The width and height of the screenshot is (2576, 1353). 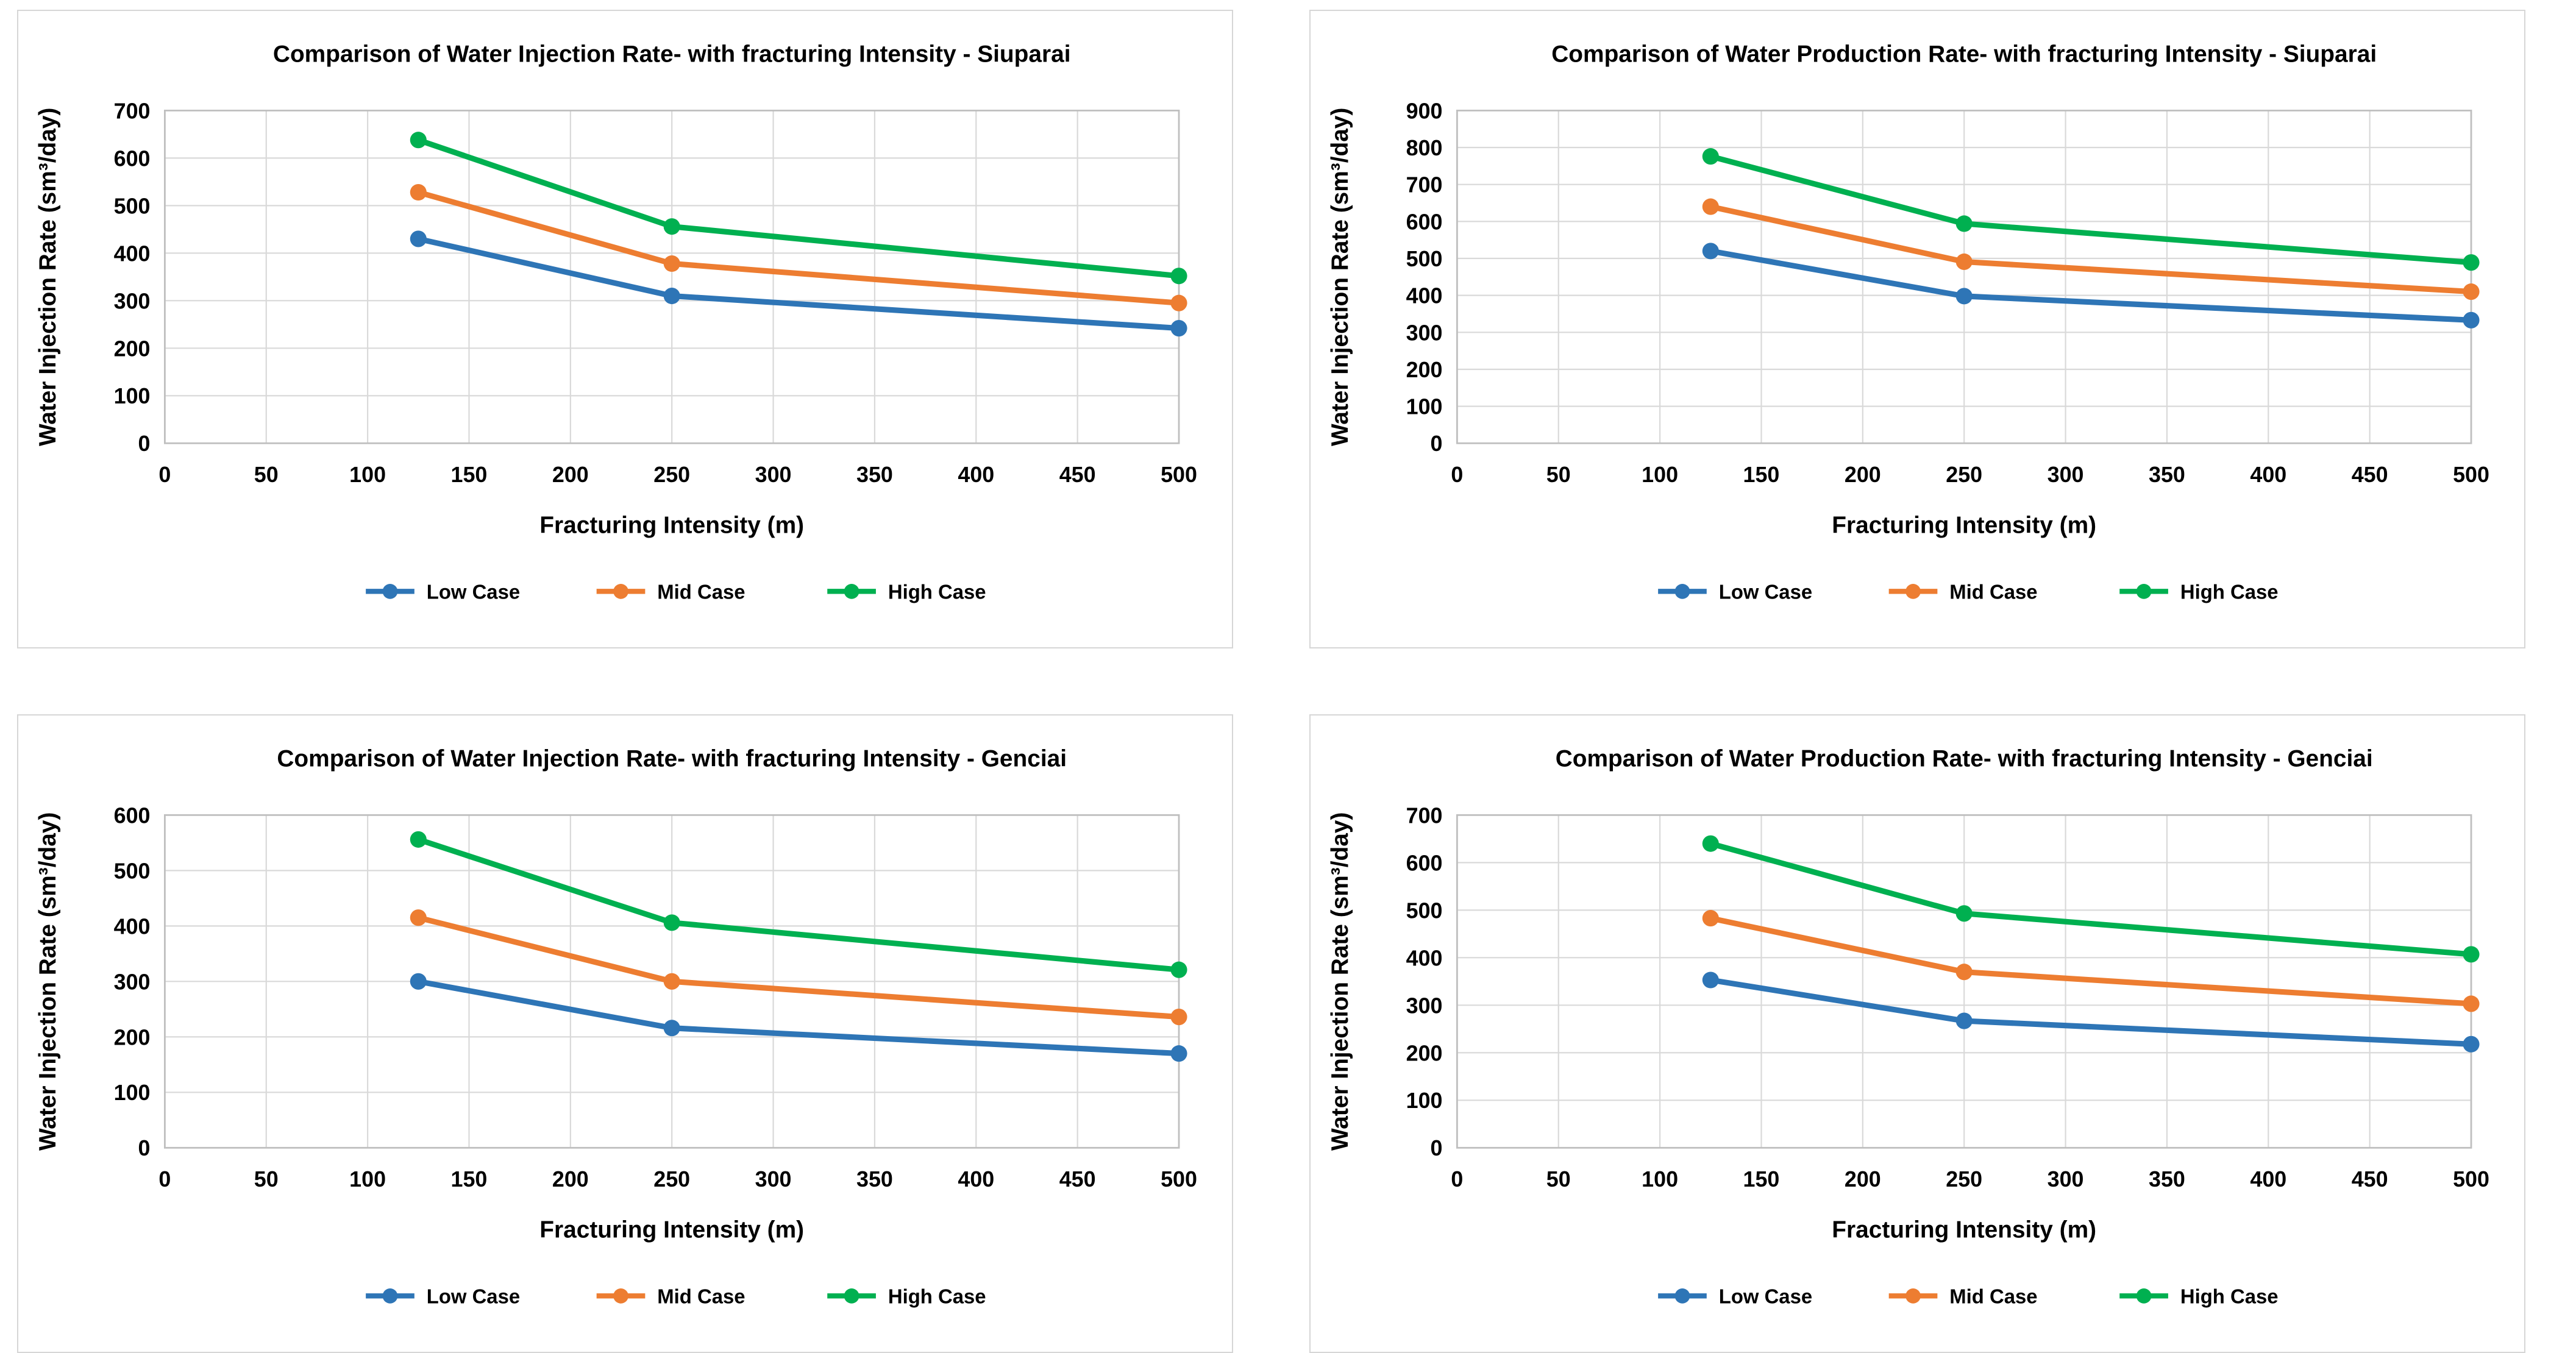 What do you see at coordinates (2090, 898) in the screenshot?
I see `high-case-line` at bounding box center [2090, 898].